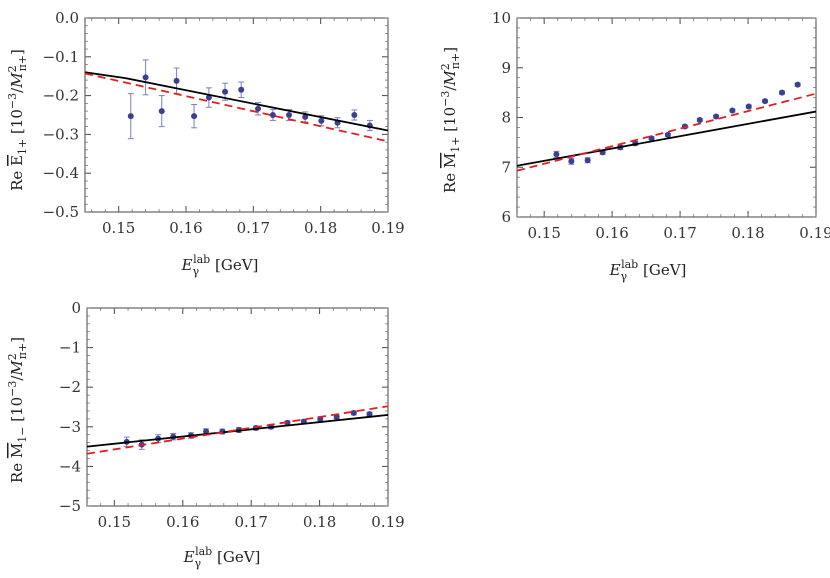 The width and height of the screenshot is (830, 578). Describe the element at coordinates (17, 410) in the screenshot. I see `ylabel-m1minus: Re M1− [10−3/M2π+]` at that location.